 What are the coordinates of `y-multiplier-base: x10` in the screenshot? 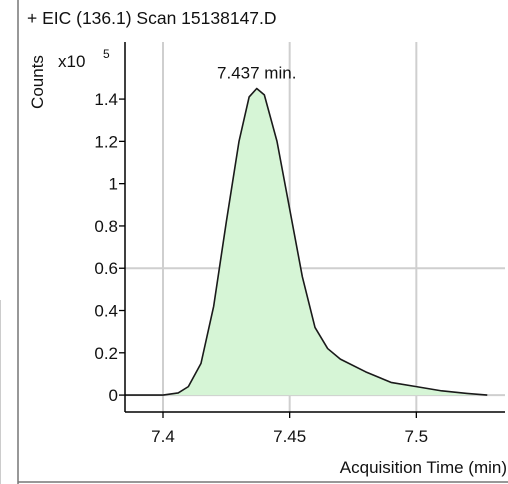 It's located at (71, 61).